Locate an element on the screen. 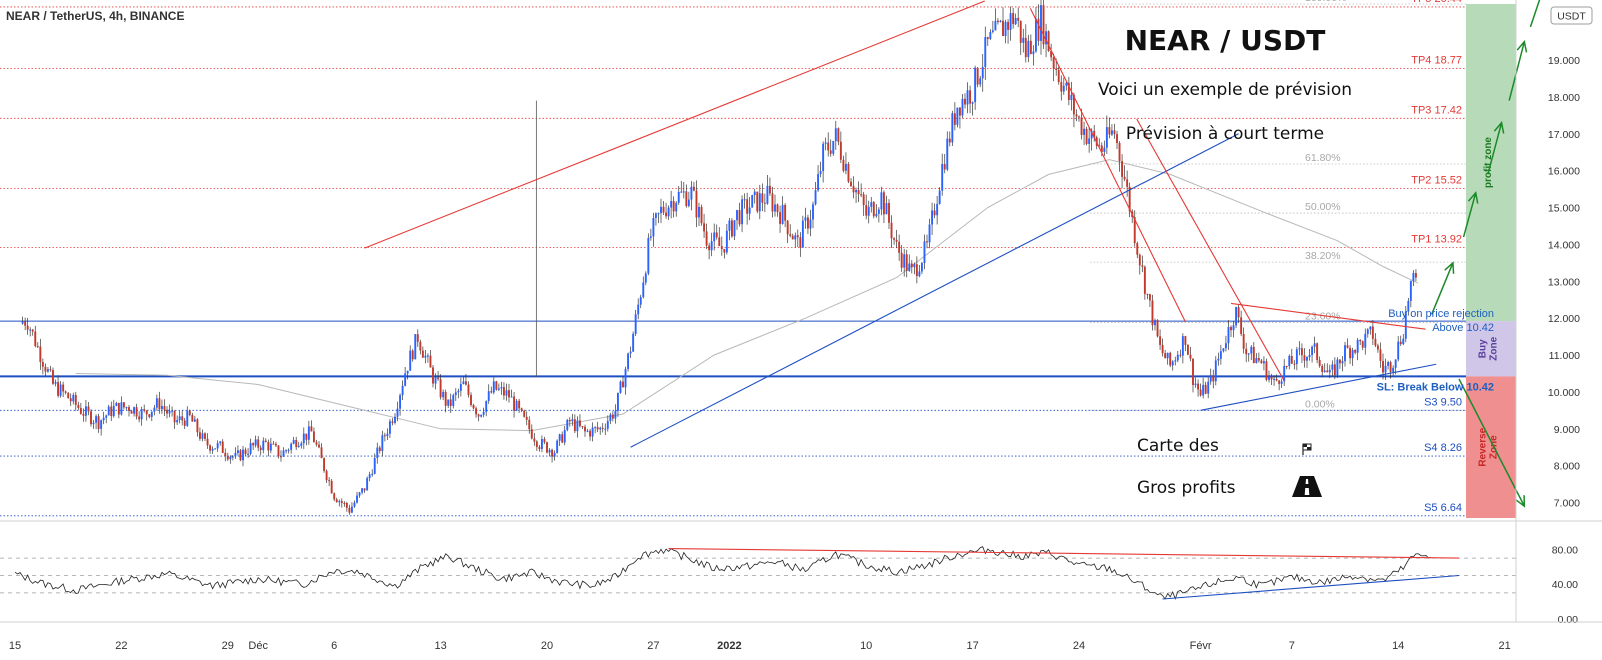 The height and width of the screenshot is (660, 1602). reverse-zone is located at coordinates (1491, 447).